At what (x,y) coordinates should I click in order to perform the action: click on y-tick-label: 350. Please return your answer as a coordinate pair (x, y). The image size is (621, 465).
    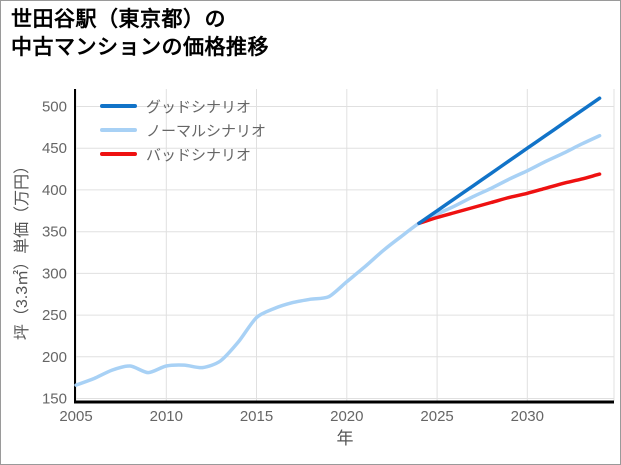
    Looking at the image, I should click on (54, 232).